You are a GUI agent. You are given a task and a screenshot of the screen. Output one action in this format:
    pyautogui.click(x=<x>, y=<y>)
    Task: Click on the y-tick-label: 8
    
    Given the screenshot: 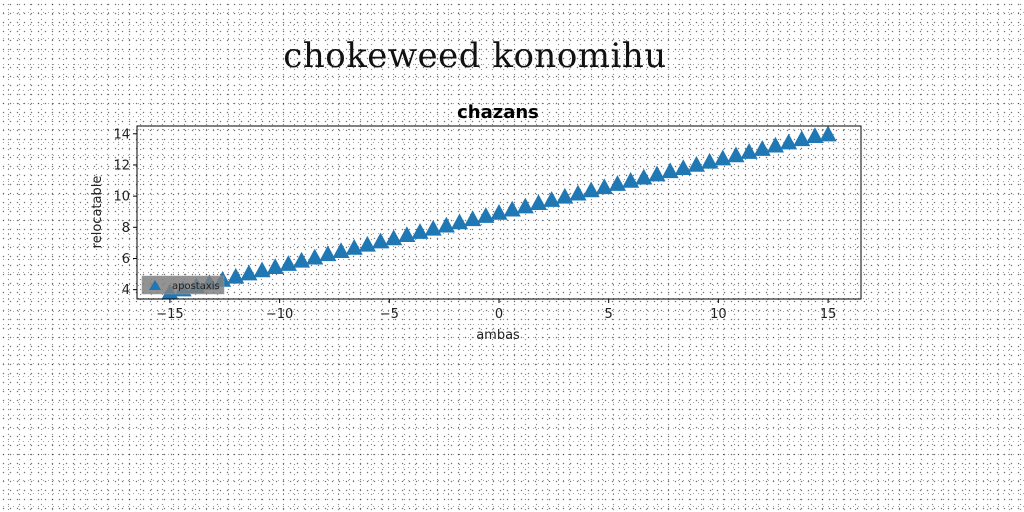 What is the action you would take?
    pyautogui.click(x=126, y=228)
    